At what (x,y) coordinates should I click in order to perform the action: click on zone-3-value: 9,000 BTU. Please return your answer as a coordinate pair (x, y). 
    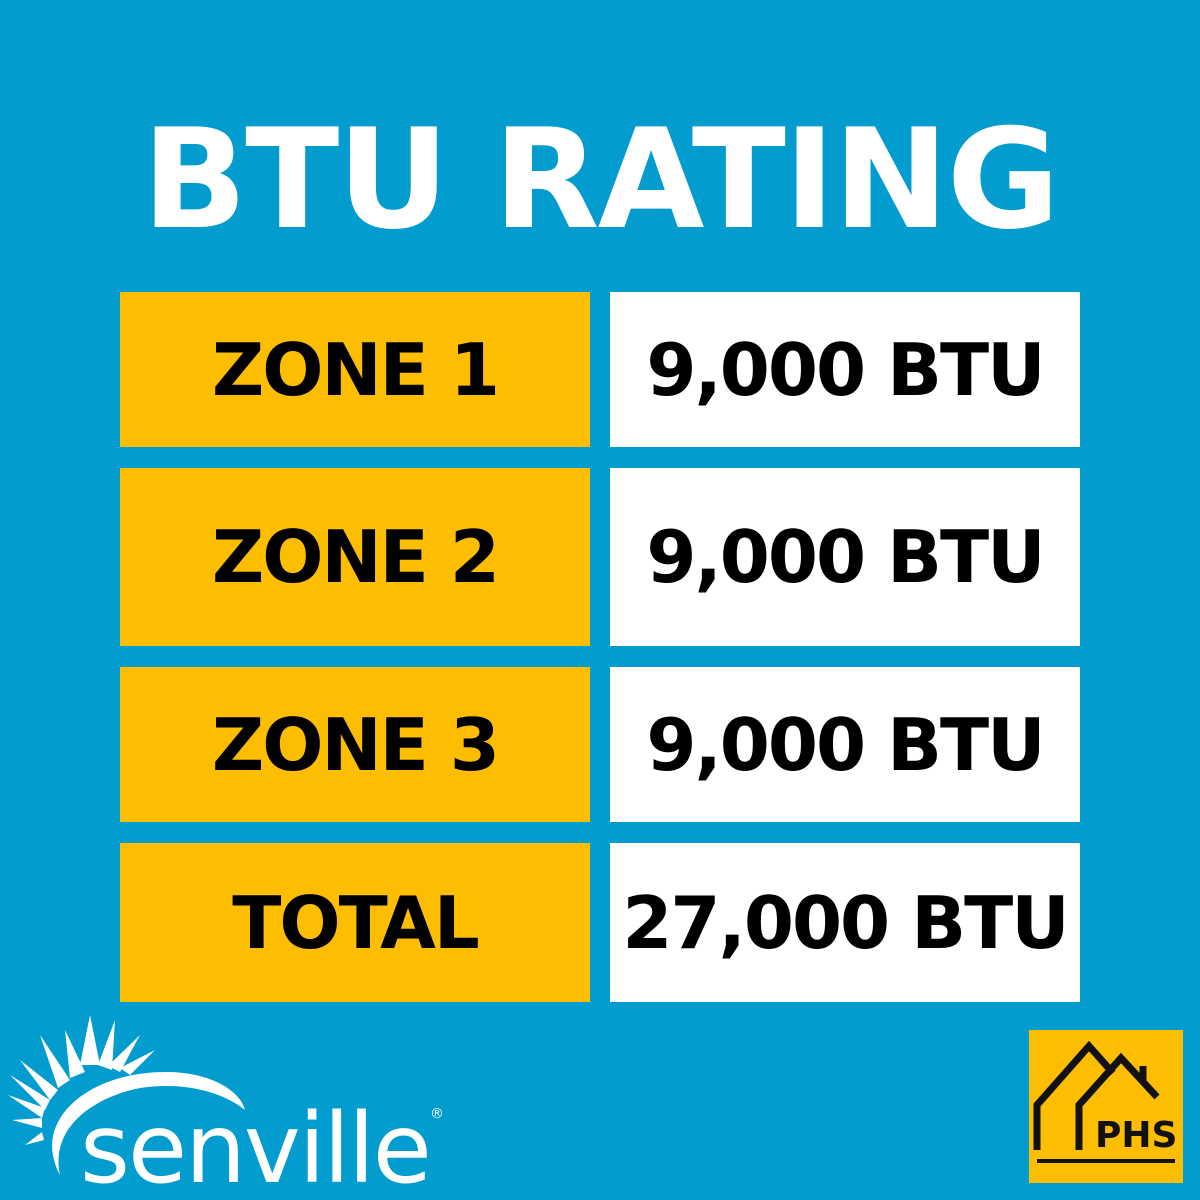
    Looking at the image, I should click on (845, 744).